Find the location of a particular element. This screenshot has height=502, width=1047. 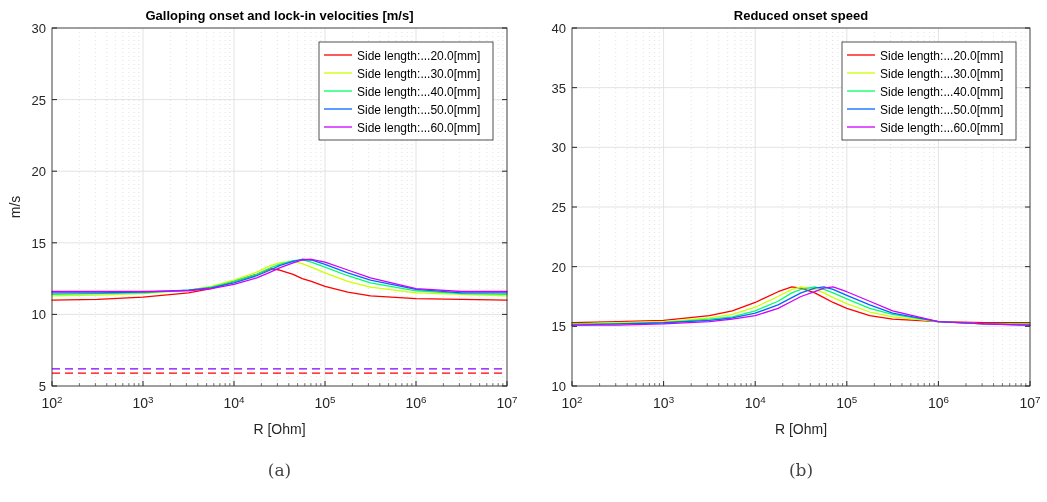

chart-title: Galloping onset and lock-in velocities [m/s] is located at coordinates (279, 15).